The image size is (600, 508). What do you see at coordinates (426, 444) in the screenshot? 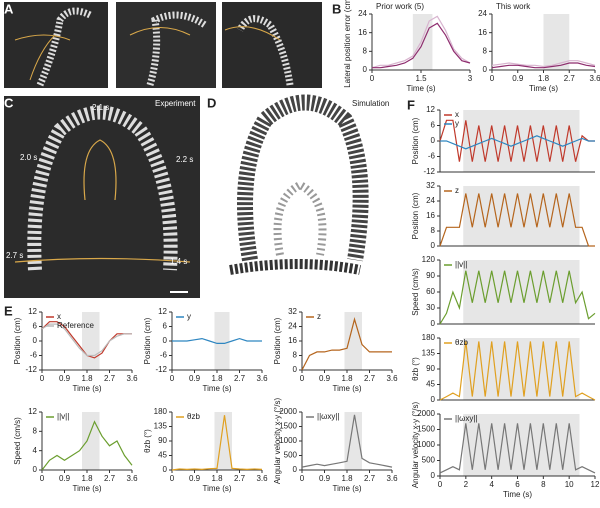
I see `y-tick-label: 1000` at bounding box center [426, 444].